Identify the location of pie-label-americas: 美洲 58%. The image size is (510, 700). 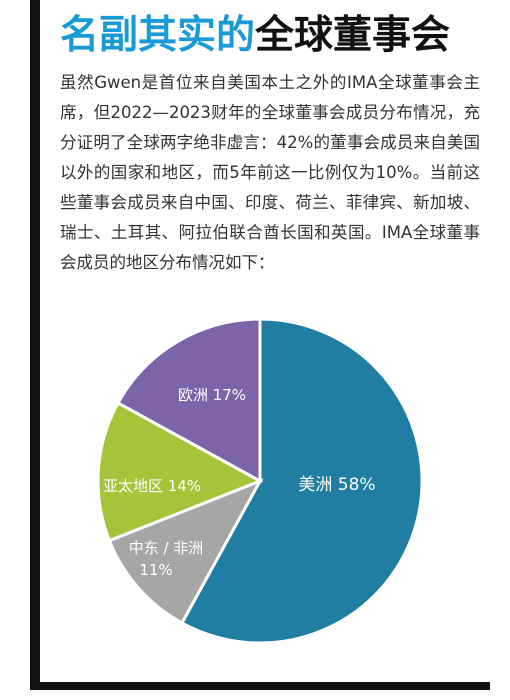
(336, 485).